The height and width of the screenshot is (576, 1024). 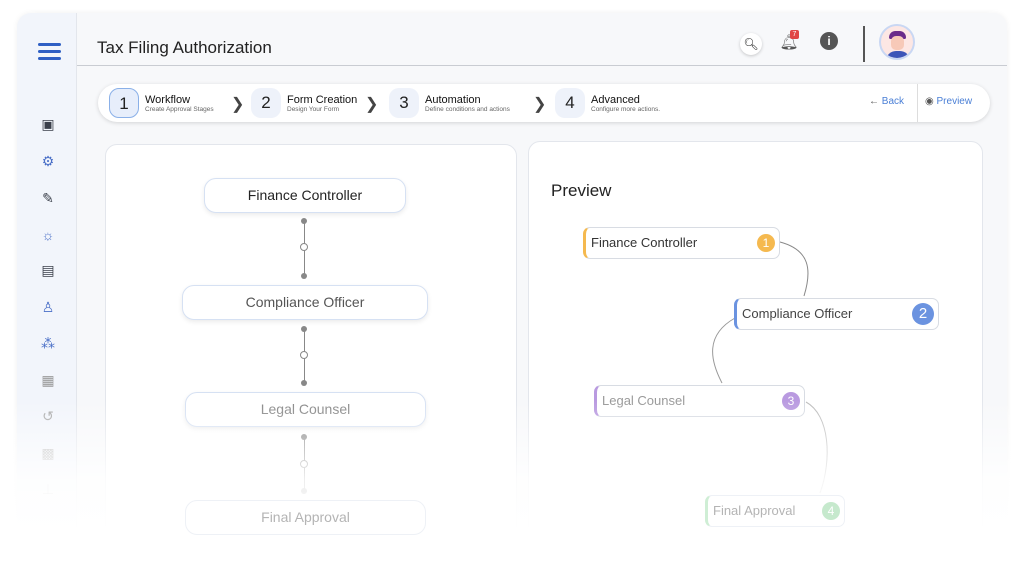 What do you see at coordinates (897, 42) in the screenshot?
I see `avatar` at bounding box center [897, 42].